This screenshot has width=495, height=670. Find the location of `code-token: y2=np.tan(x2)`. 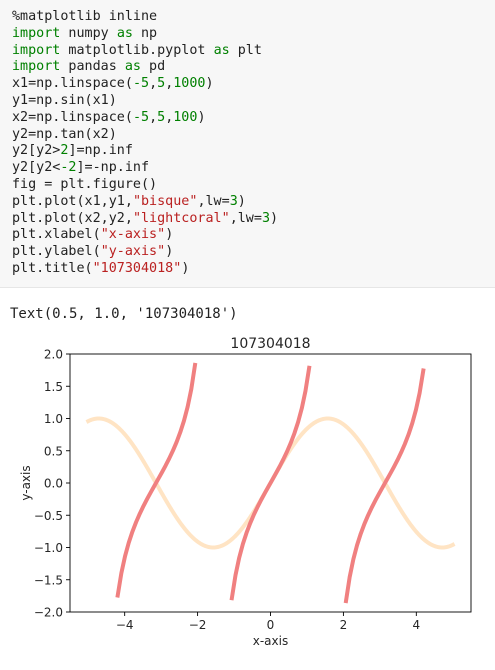

code-token: y2=np.tan(x2) is located at coordinates (64, 134).